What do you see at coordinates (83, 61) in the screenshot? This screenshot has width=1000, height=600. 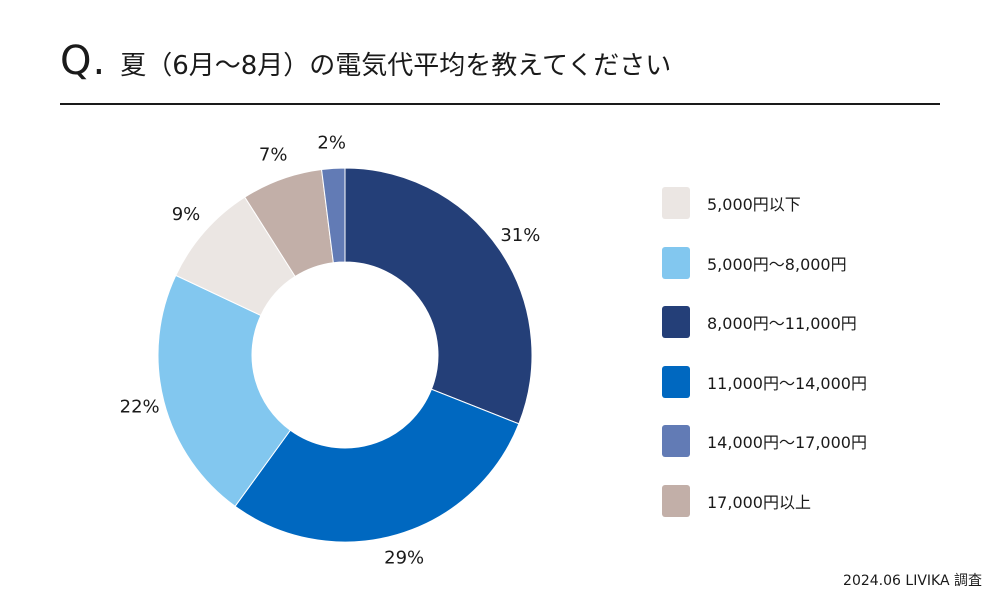 I see `question-mark: Q.` at bounding box center [83, 61].